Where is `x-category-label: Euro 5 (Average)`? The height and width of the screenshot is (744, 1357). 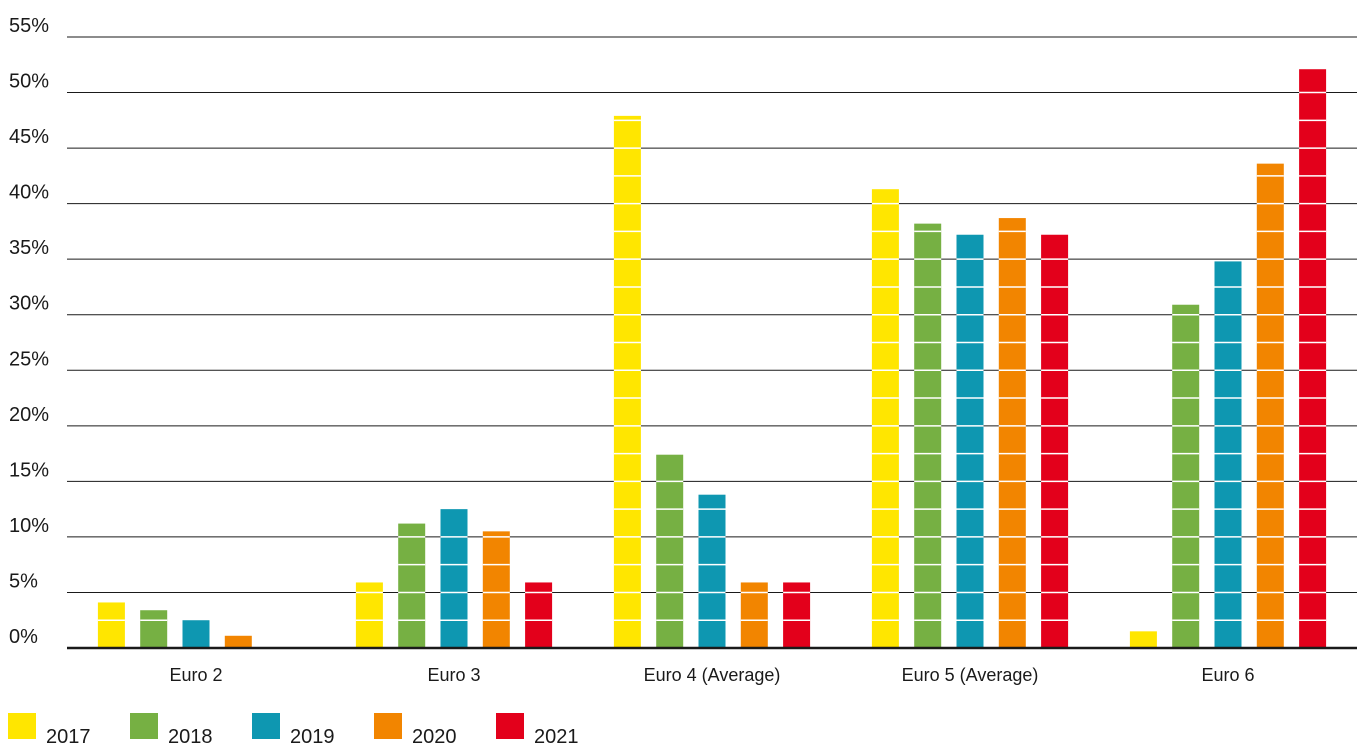
x-category-label: Euro 5 (Average) is located at coordinates (970, 675).